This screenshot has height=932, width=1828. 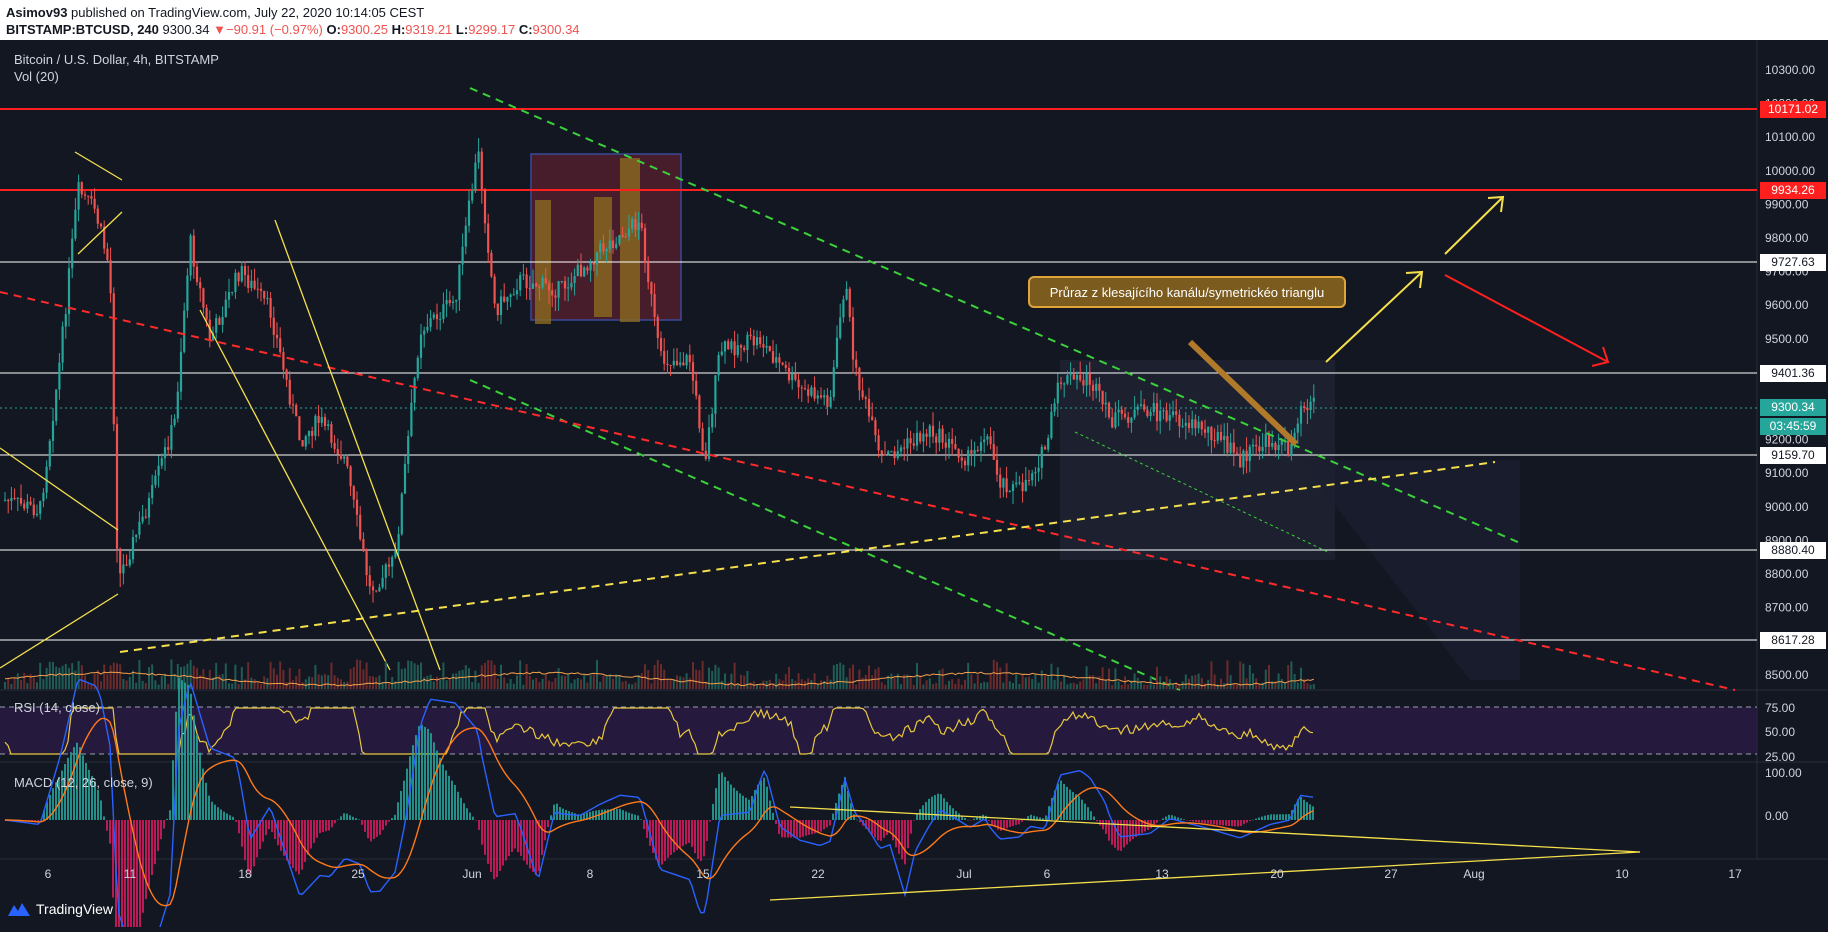 What do you see at coordinates (492, 29) in the screenshot?
I see `low-value: 9299.17` at bounding box center [492, 29].